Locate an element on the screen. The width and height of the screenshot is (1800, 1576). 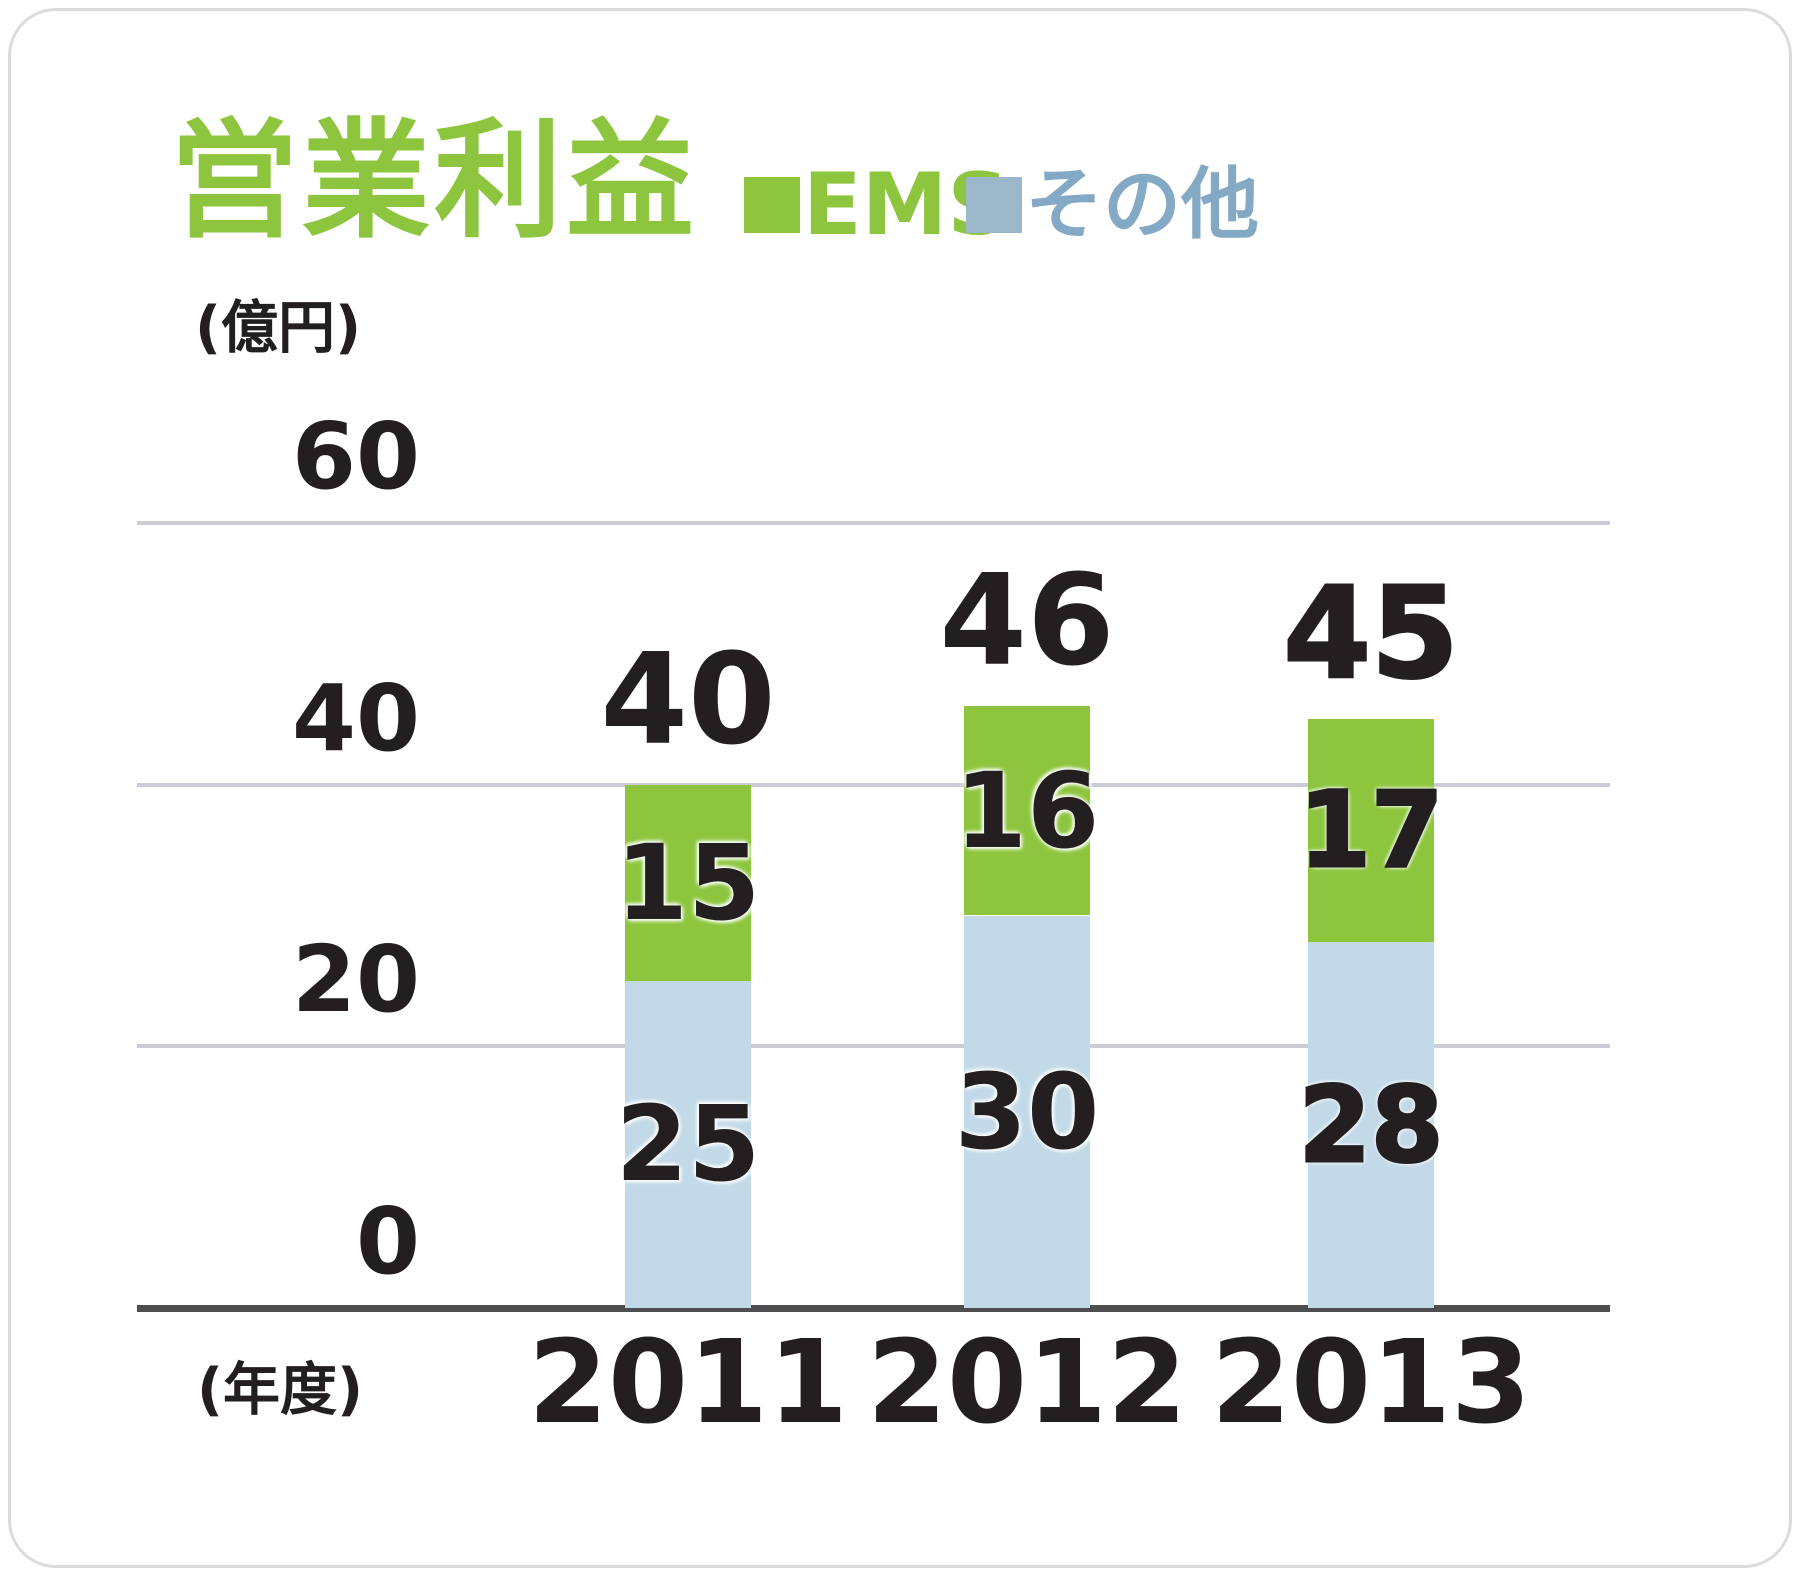
x-axis-unit-label: (年度) is located at coordinates (280, 1390).